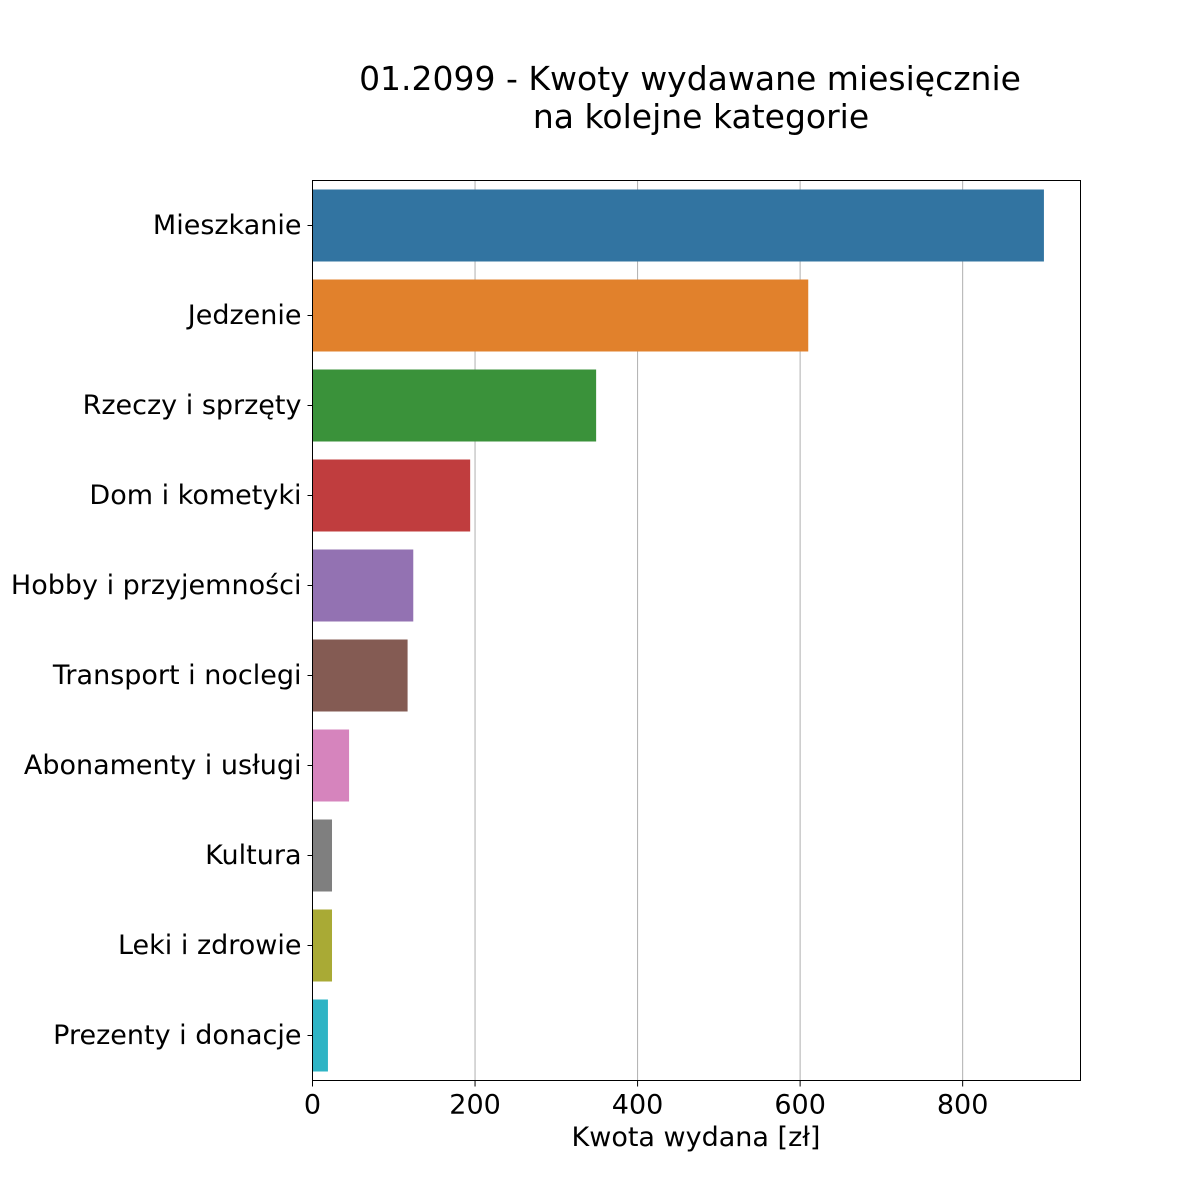 The image size is (1200, 1200). What do you see at coordinates (253, 855) in the screenshot?
I see `y-tick-label-7: Kultura` at bounding box center [253, 855].